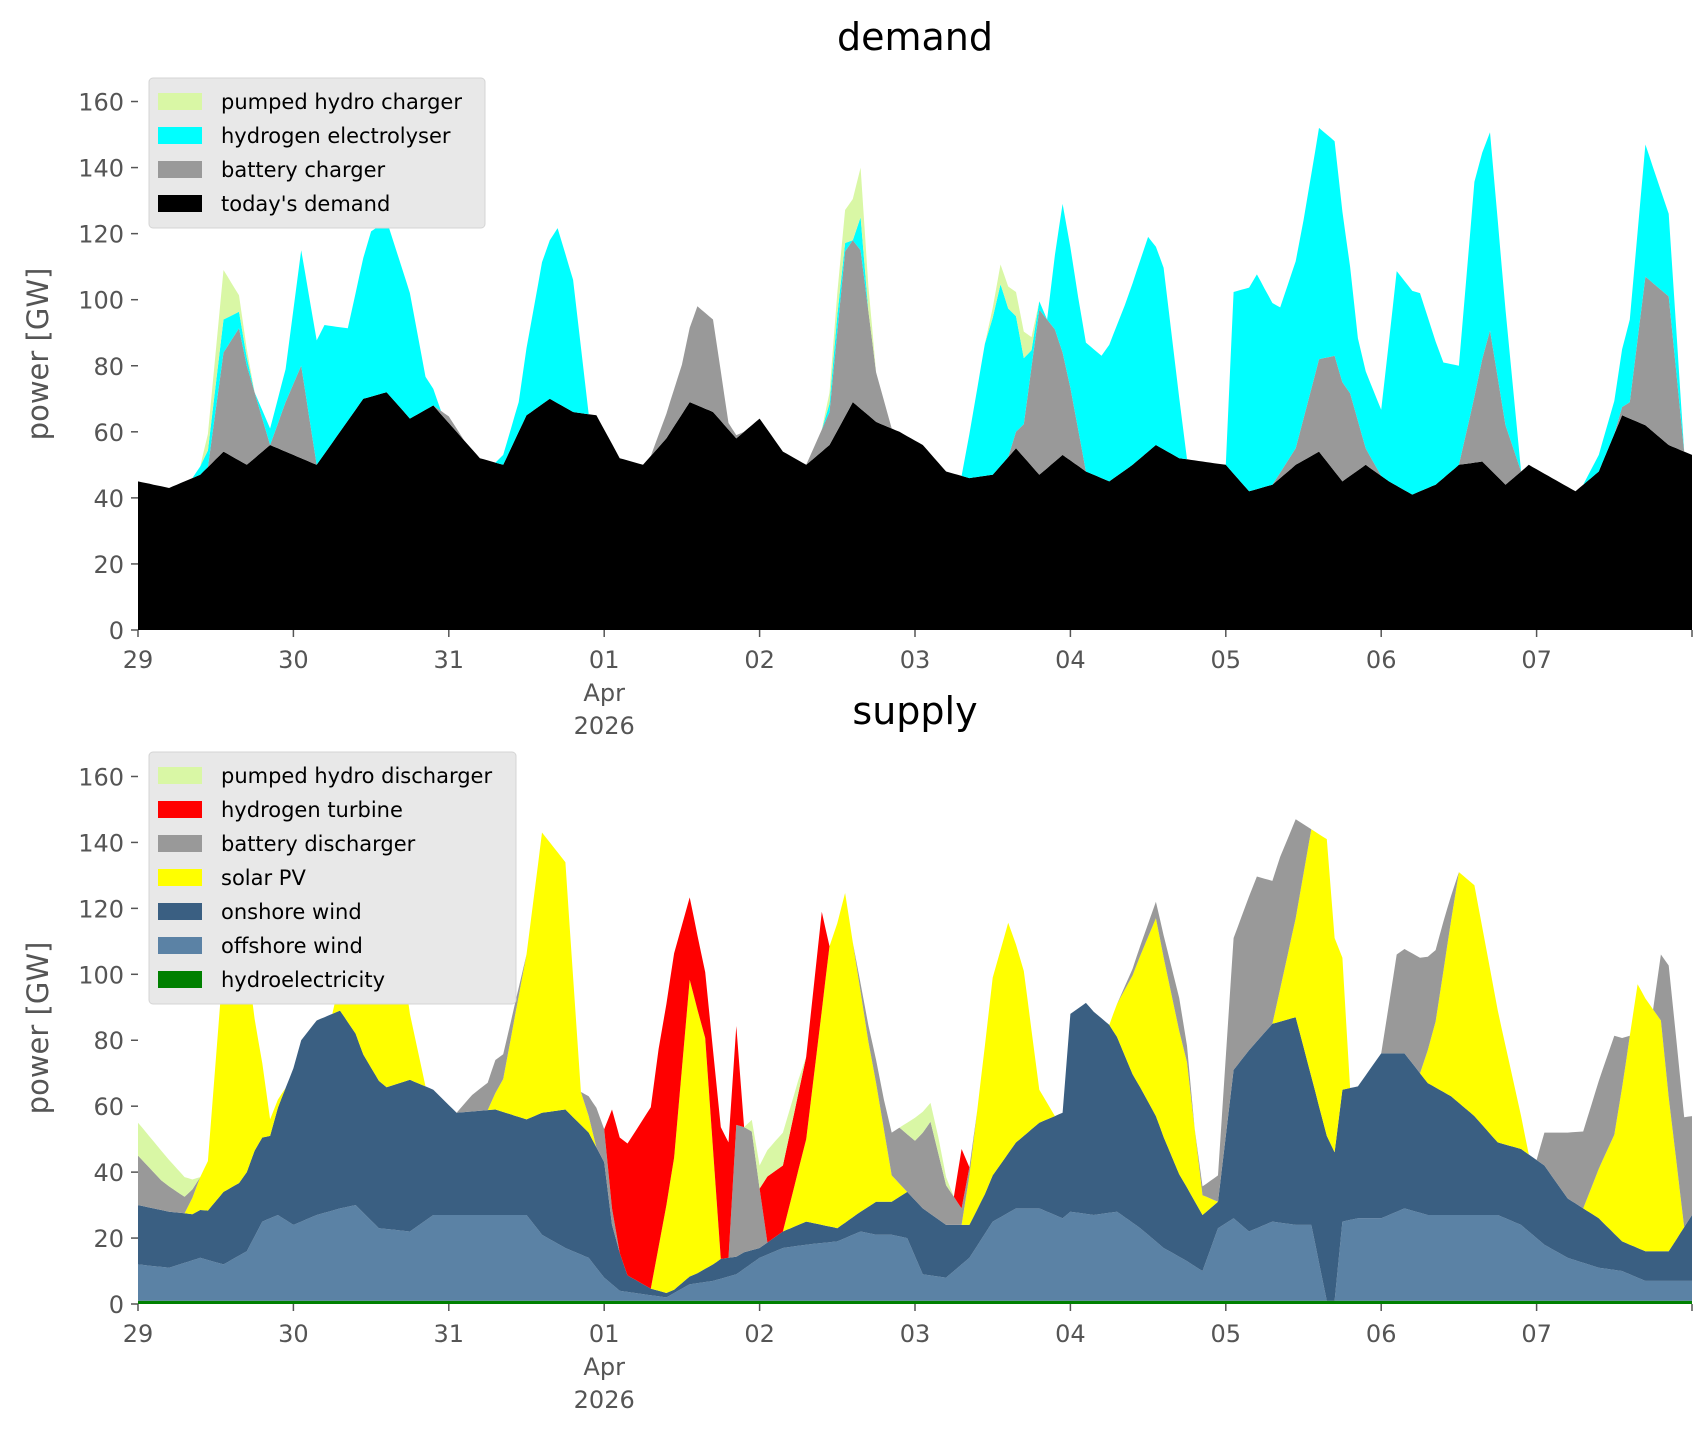  I want to click on supply-xtick-label: 01, so click(604, 1334).